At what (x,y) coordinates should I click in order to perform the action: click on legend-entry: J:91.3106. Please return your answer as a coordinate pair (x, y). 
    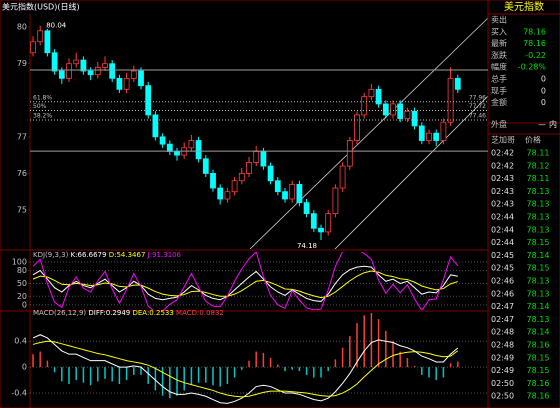
    Looking at the image, I should click on (164, 255).